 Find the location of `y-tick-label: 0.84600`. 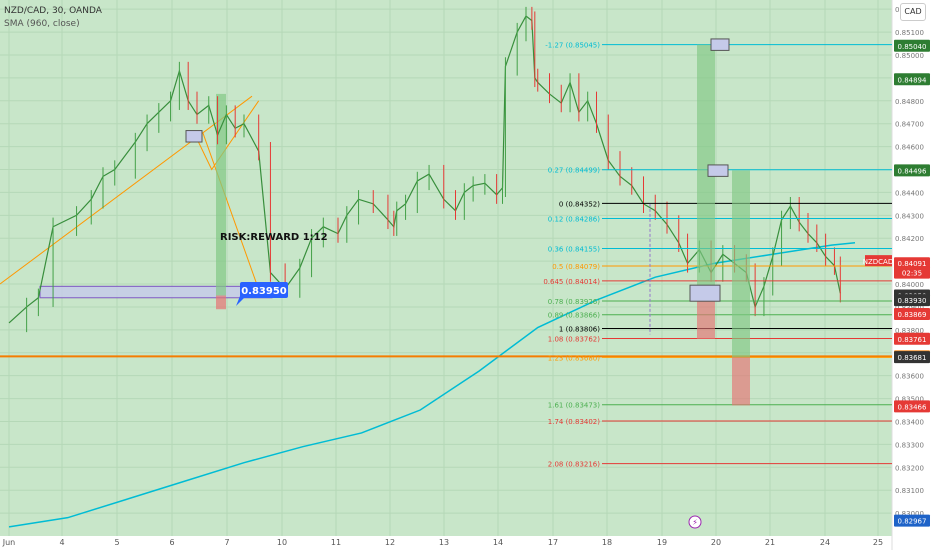

y-tick-label: 0.84600 is located at coordinates (909, 148).